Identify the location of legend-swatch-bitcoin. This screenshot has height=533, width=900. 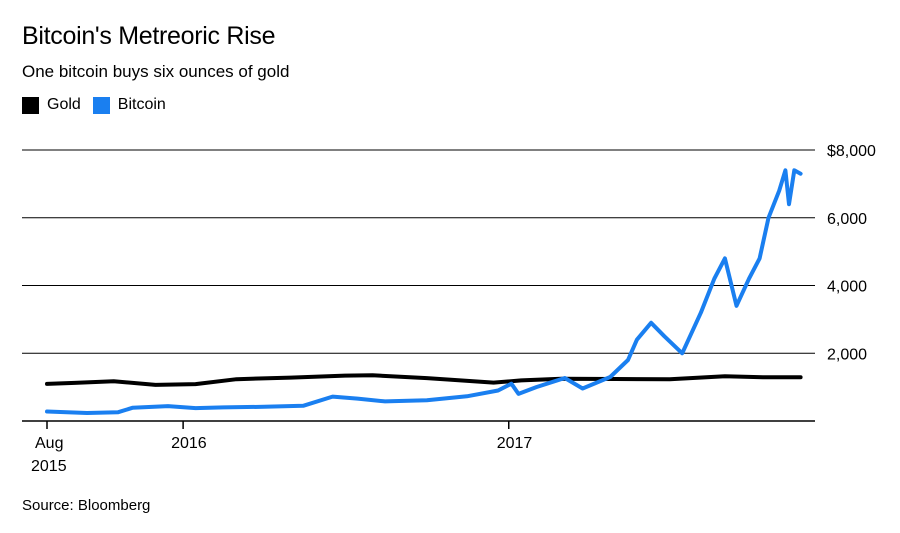
(101, 105).